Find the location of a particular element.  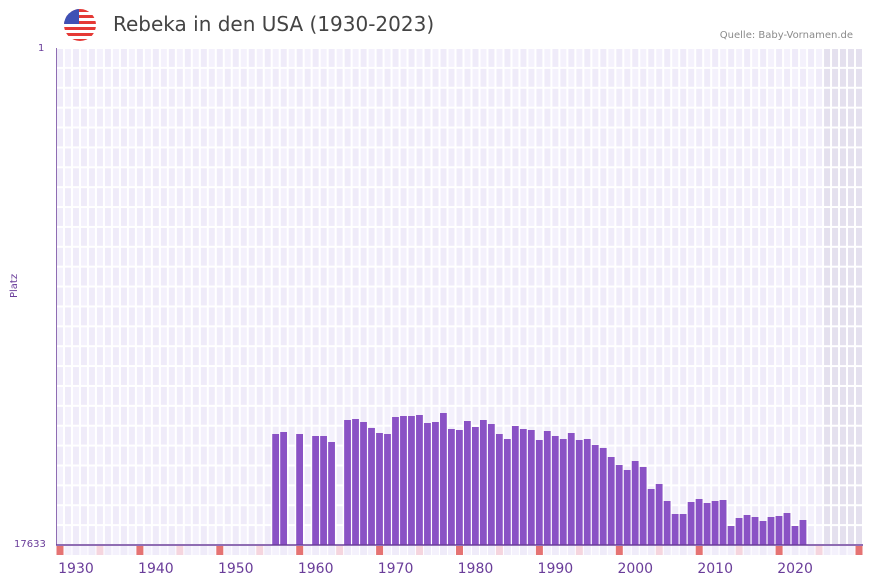

y-axis-top-label: 1 is located at coordinates (41, 48).